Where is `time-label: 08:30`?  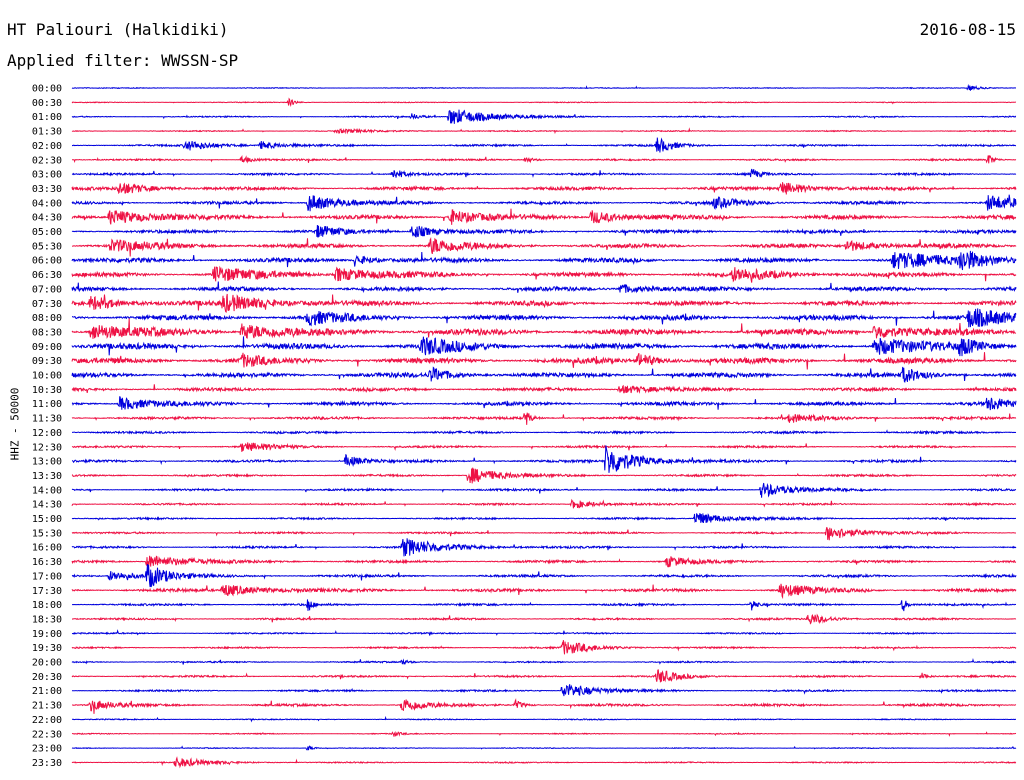
time-label: 08:30 is located at coordinates (47, 332).